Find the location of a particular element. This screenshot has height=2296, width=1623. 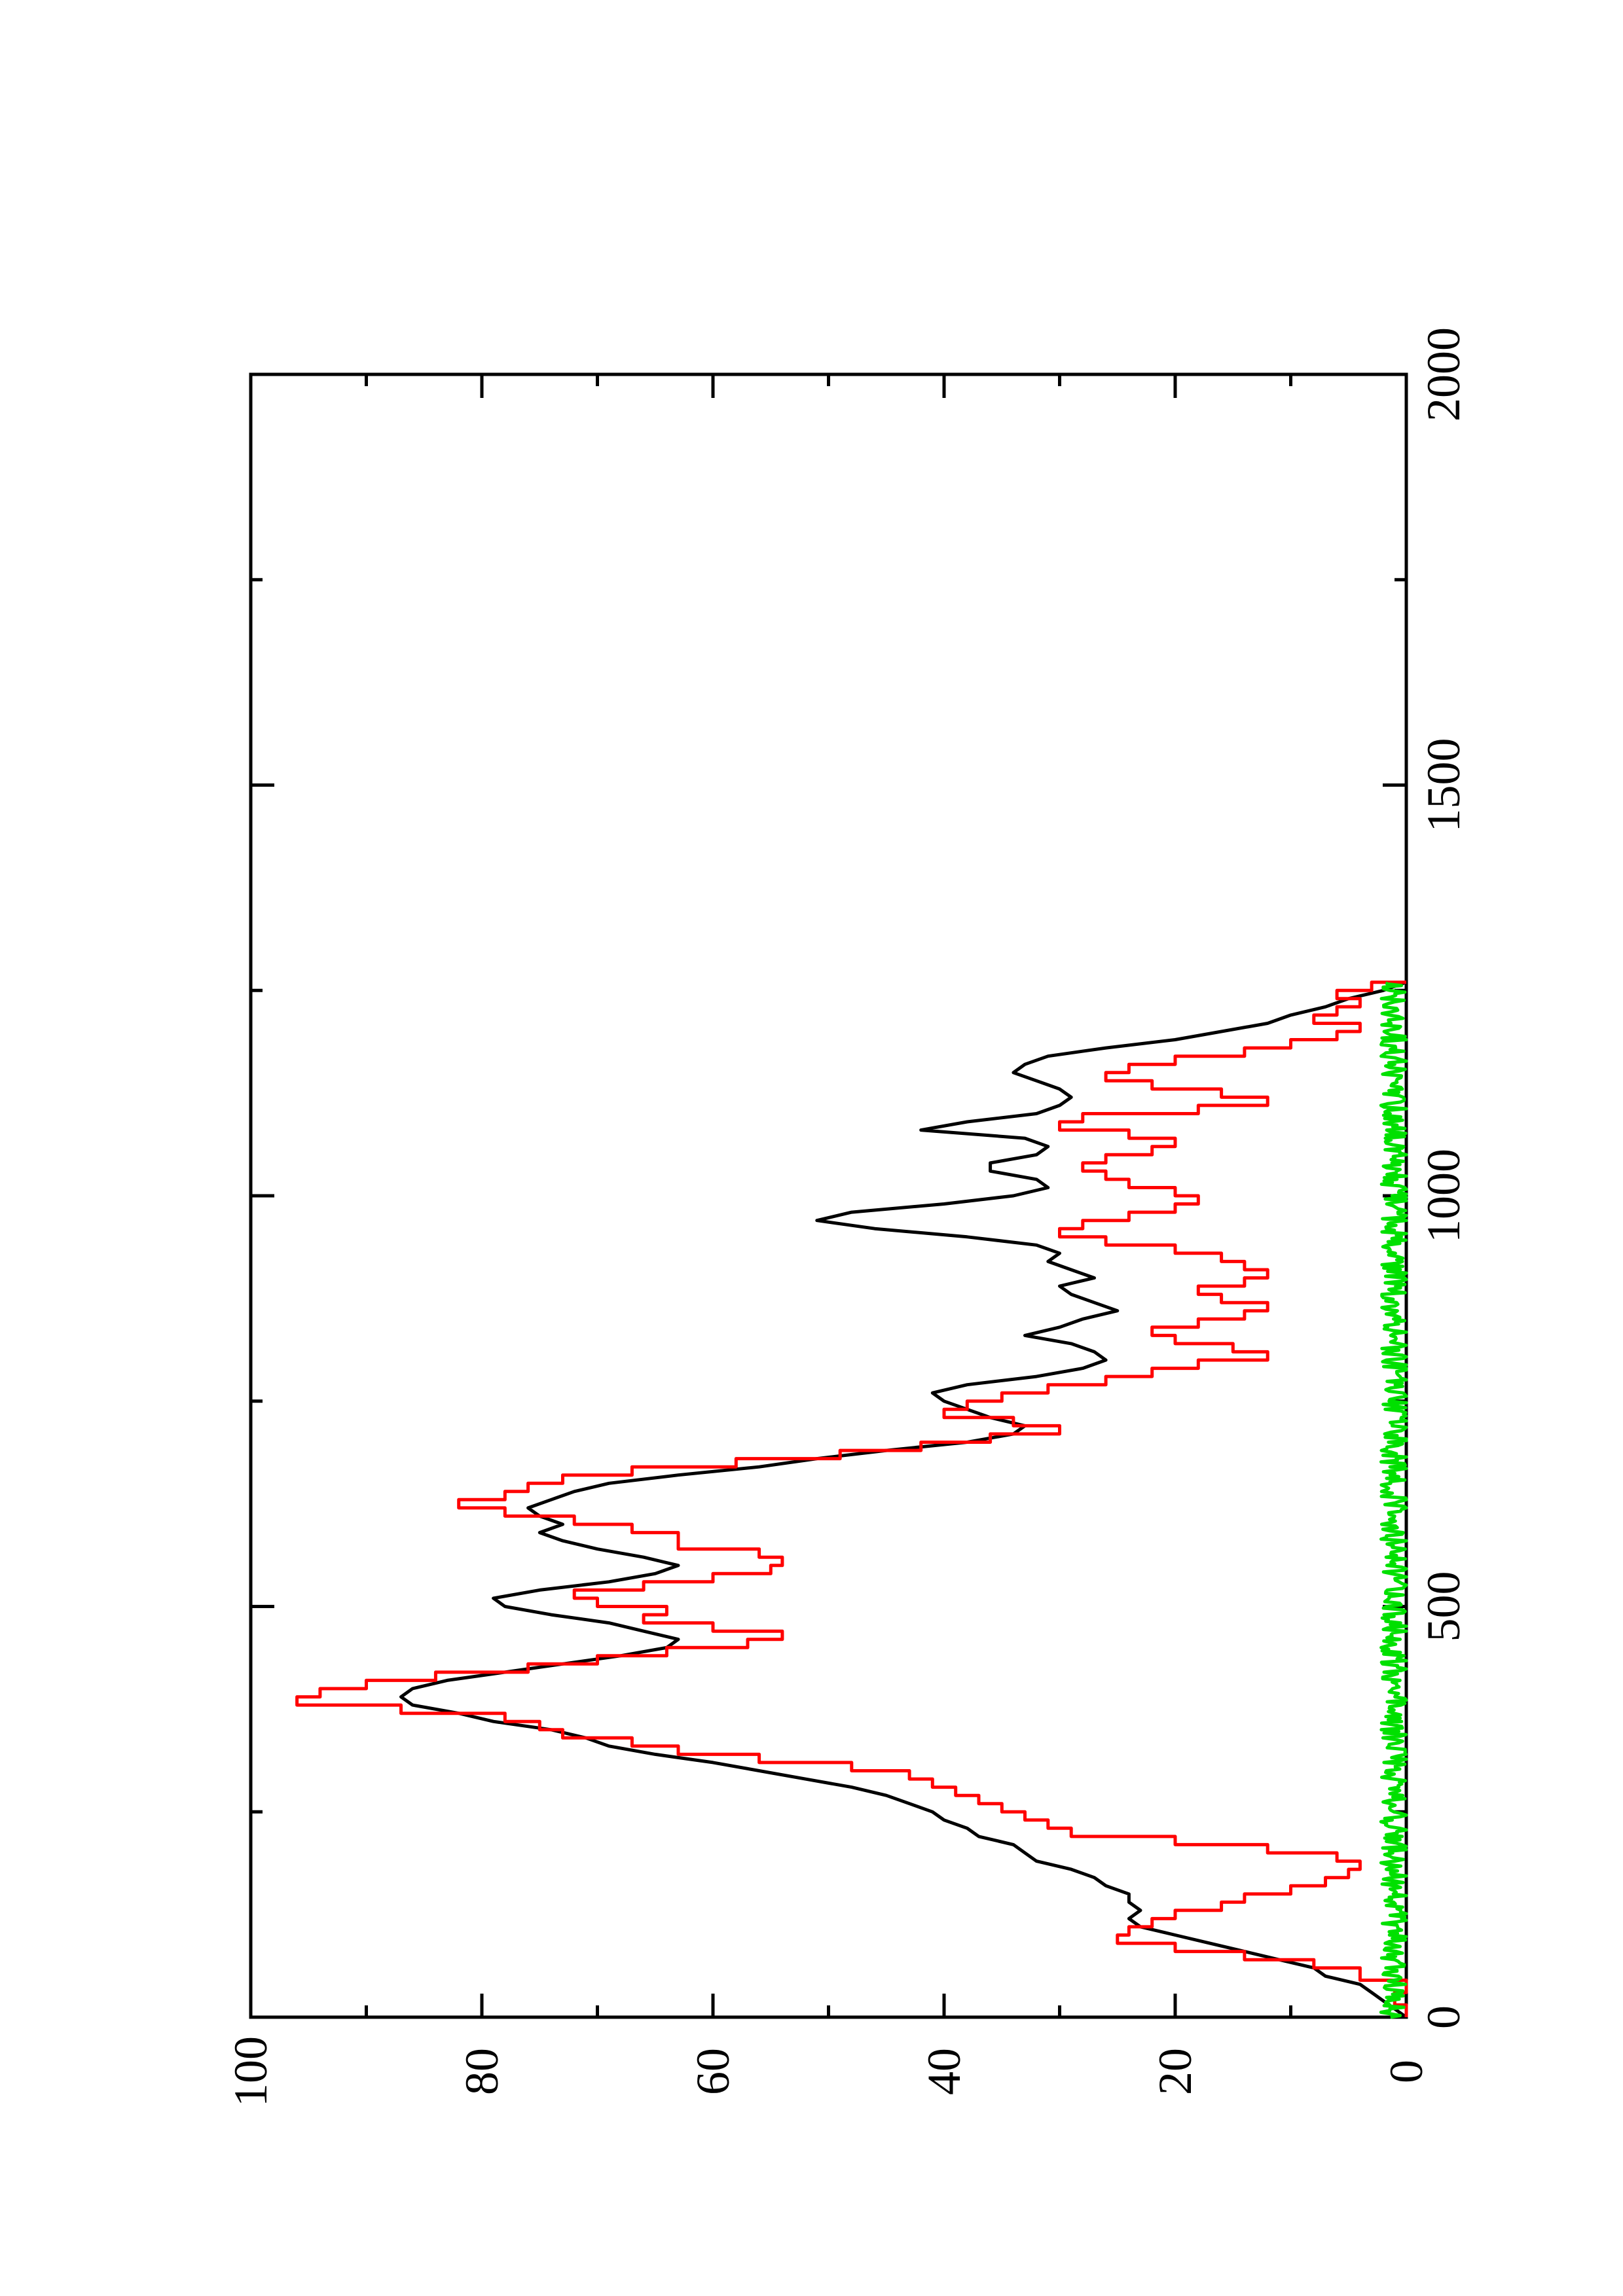

y-tick-label: 0 is located at coordinates (1406, 2071).